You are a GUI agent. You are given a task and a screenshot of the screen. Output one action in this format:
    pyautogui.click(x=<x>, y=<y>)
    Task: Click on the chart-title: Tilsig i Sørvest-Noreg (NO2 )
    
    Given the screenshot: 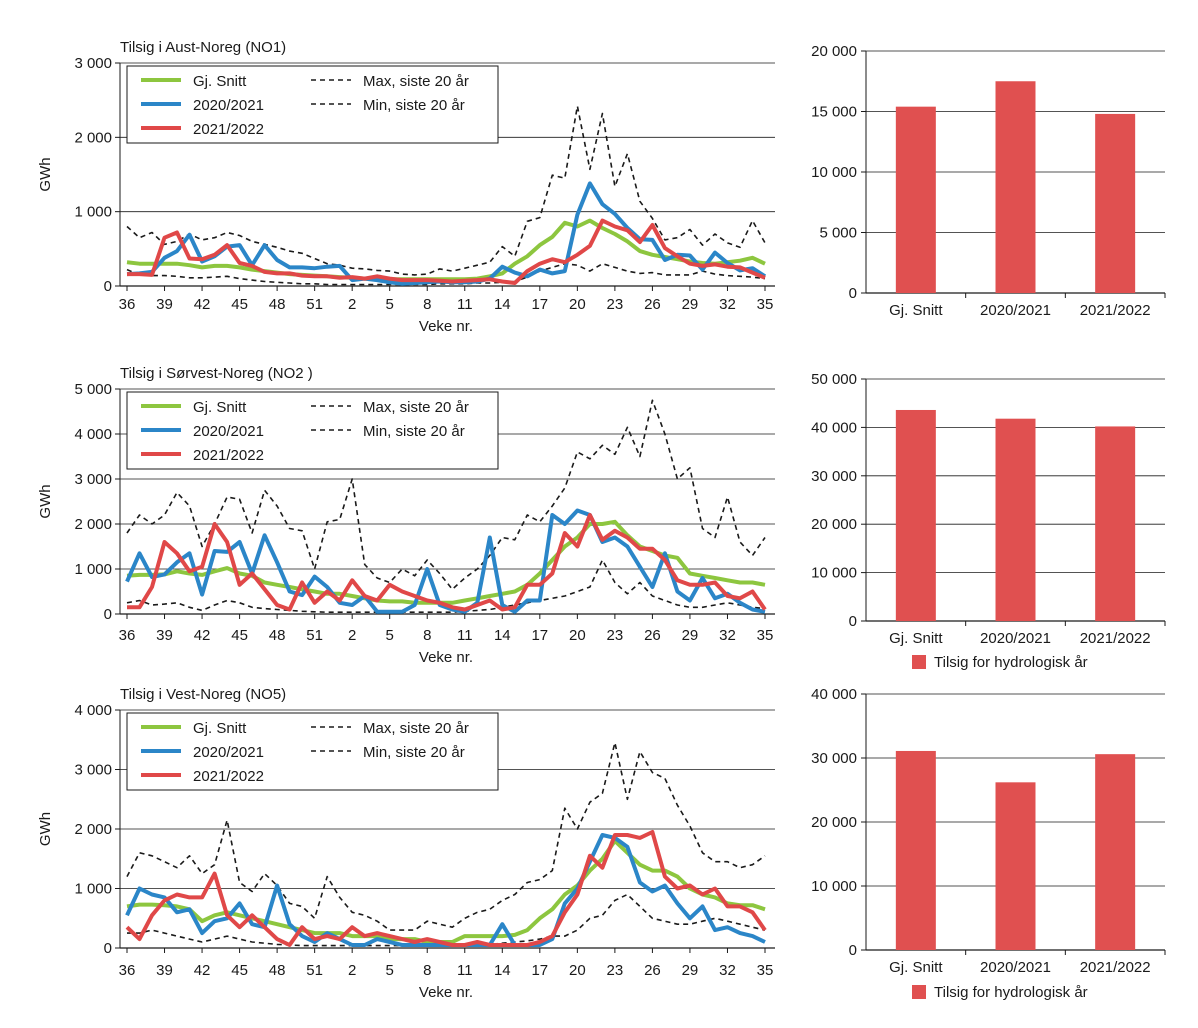 What is the action you would take?
    pyautogui.click(x=216, y=373)
    